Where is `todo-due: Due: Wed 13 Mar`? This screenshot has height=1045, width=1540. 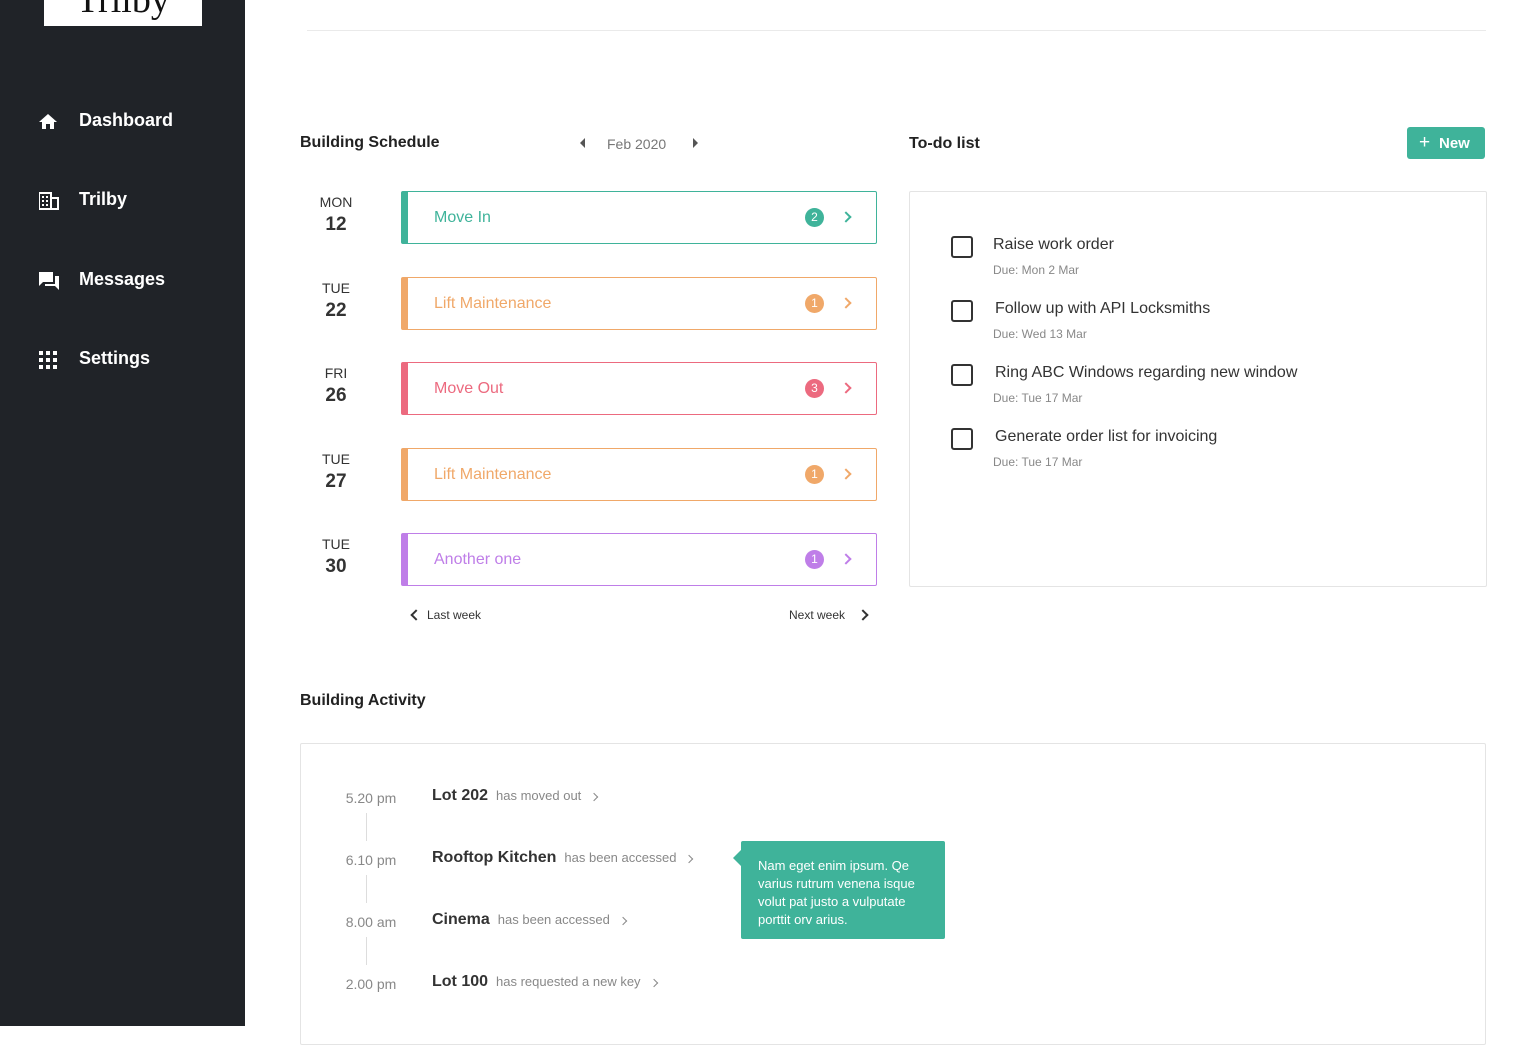 todo-due: Due: Wed 13 Mar is located at coordinates (1040, 334).